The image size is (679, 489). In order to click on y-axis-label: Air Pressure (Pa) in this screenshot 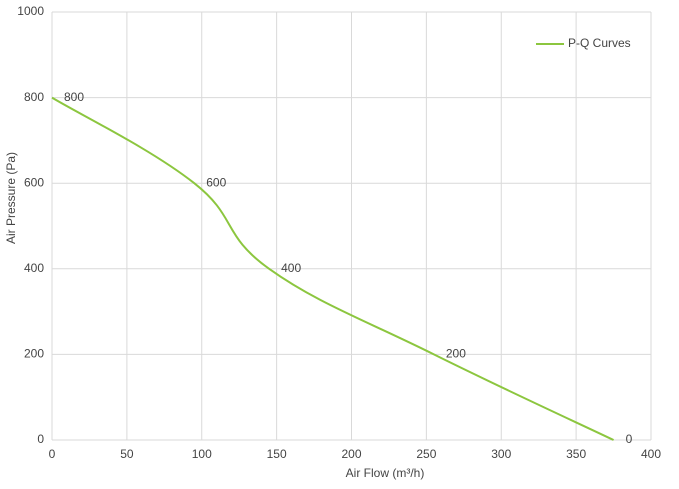, I will do `click(11, 198)`.